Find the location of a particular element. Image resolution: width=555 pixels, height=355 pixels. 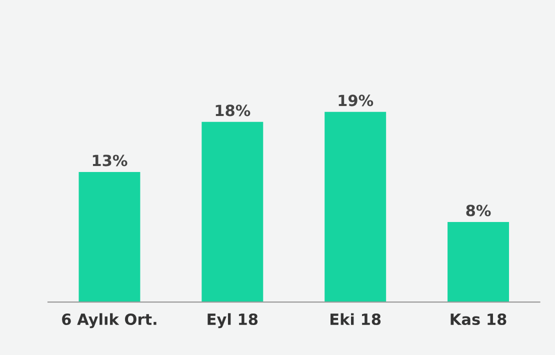

data-label: 18% is located at coordinates (233, 110).